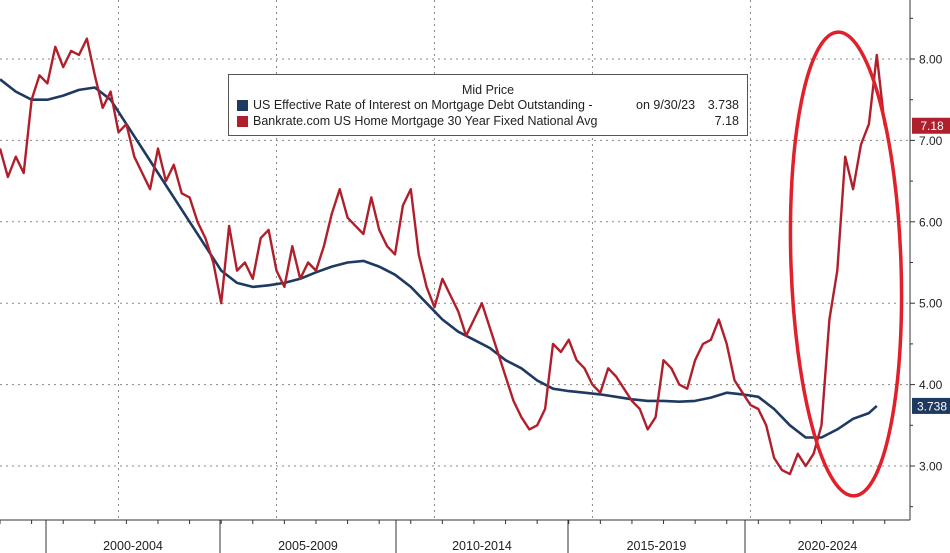  Describe the element at coordinates (657, 546) in the screenshot. I see `x-period-label: 2015-2019` at that location.